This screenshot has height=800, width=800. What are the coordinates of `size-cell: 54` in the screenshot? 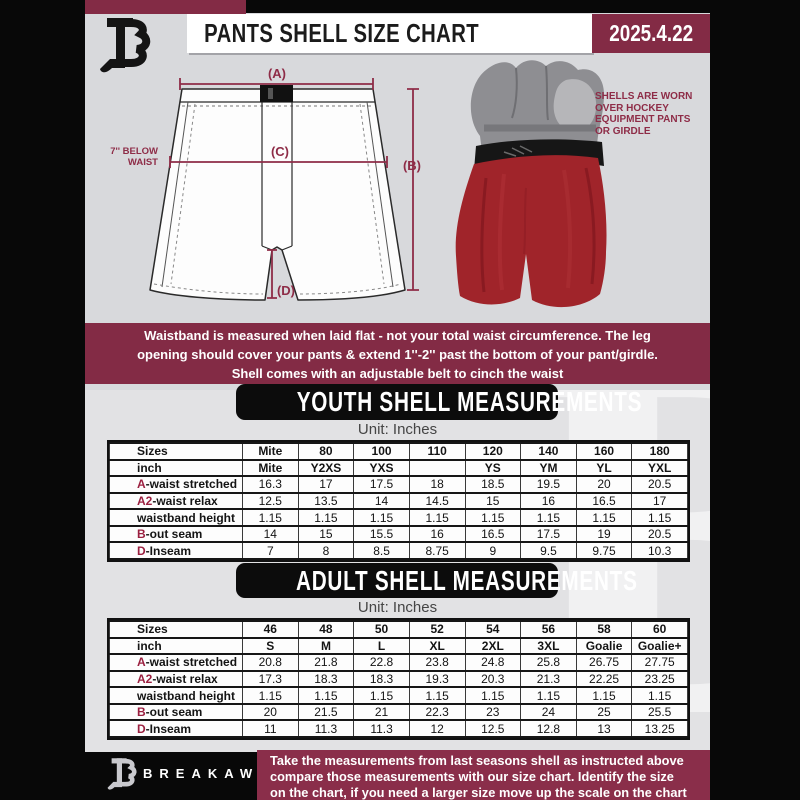 It's located at (493, 629).